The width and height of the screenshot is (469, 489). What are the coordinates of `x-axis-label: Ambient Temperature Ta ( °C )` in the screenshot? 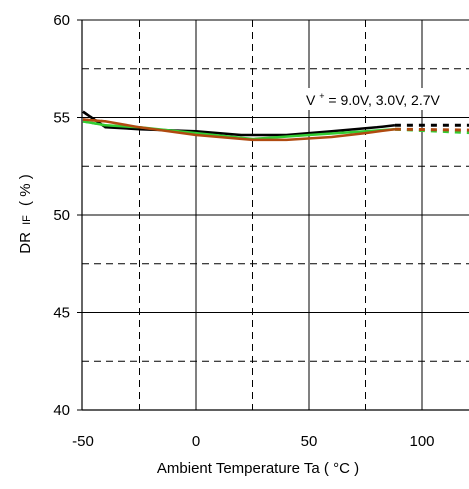 It's located at (258, 468).